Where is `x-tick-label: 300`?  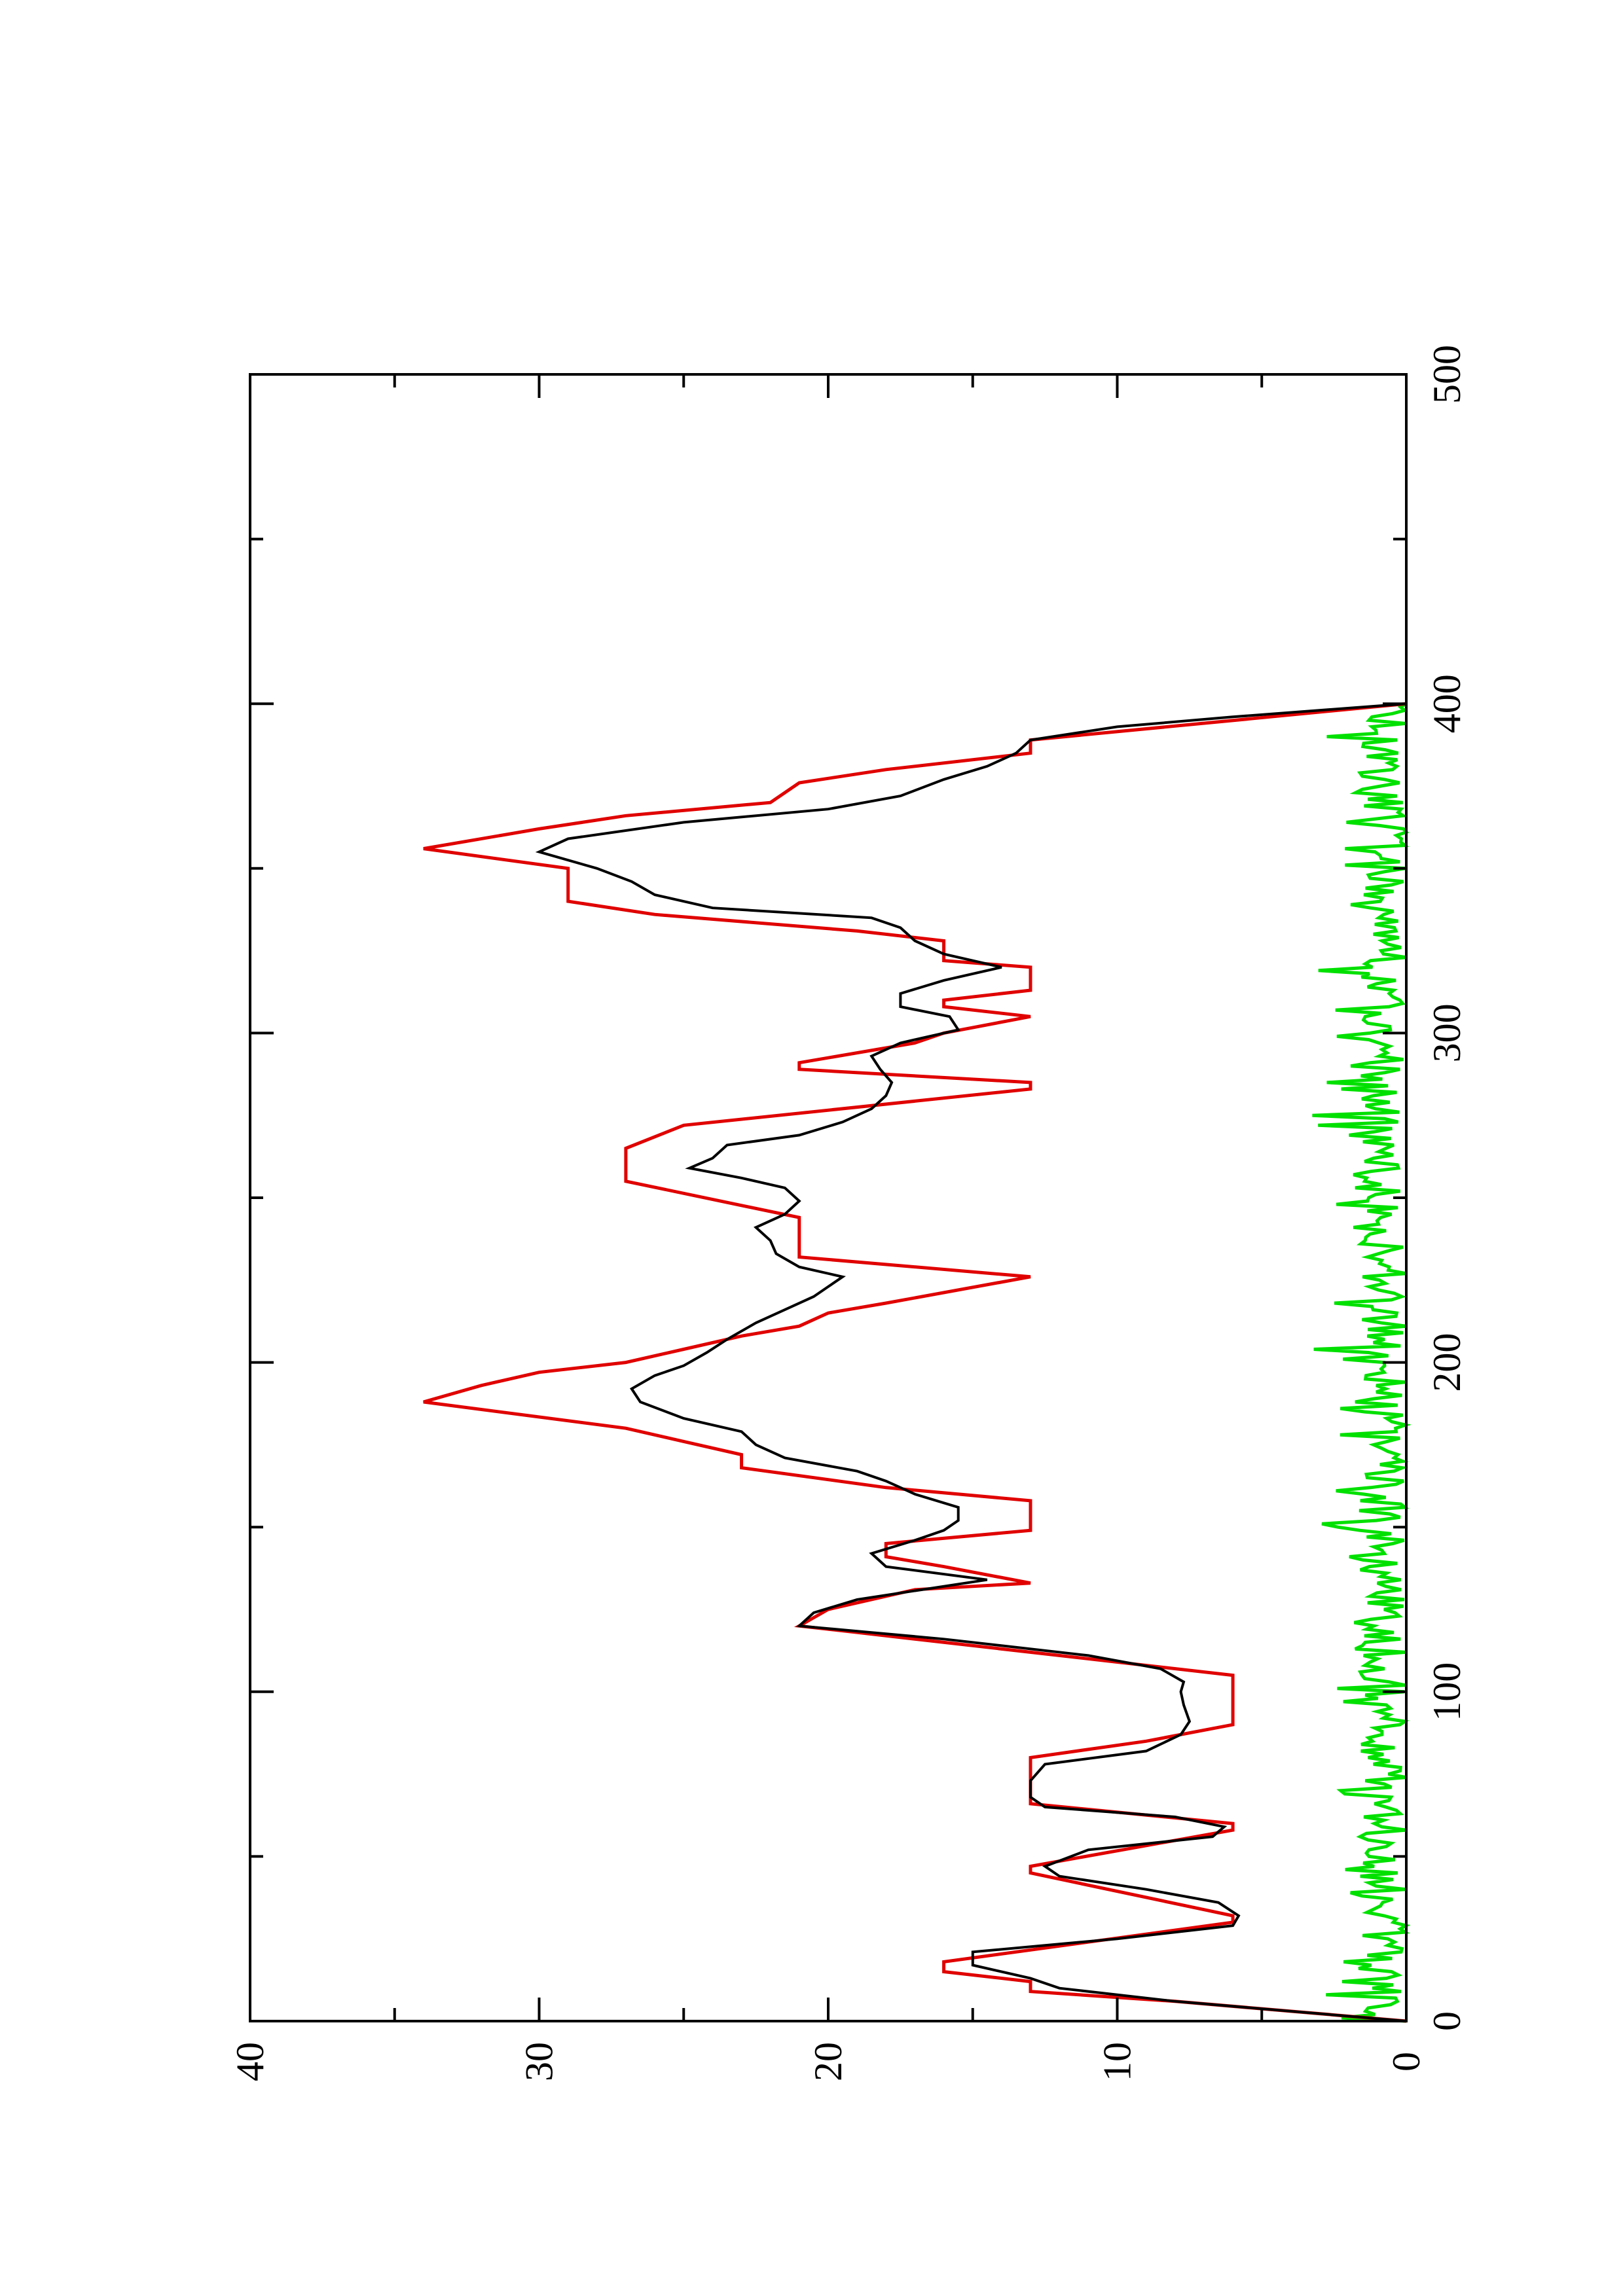
x-tick-label: 300 is located at coordinates (1446, 1032).